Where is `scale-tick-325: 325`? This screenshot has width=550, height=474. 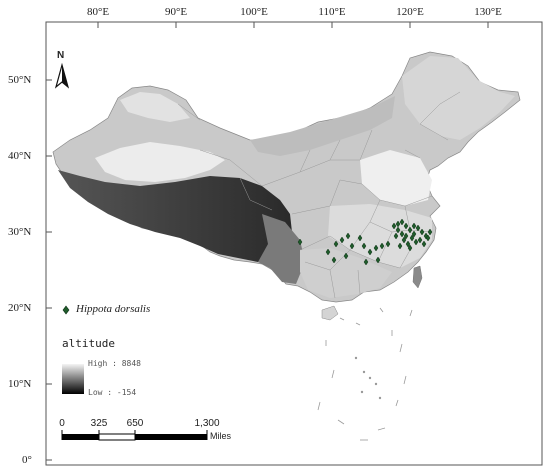
scale-tick-325: 325 is located at coordinates (99, 423).